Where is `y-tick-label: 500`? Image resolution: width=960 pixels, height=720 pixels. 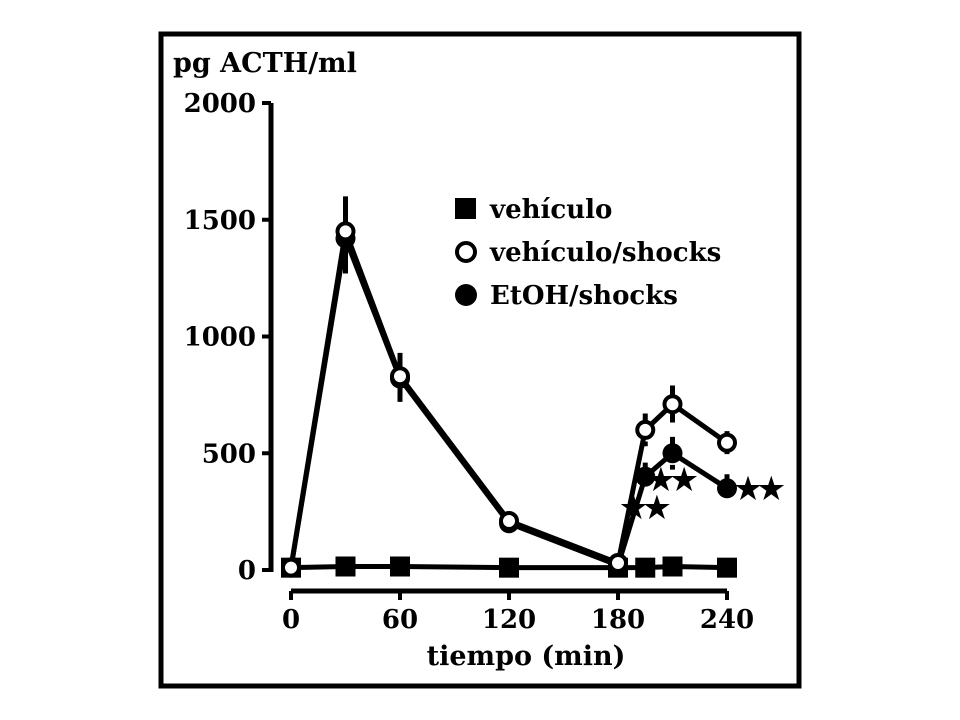
y-tick-label: 500 is located at coordinates (229, 454).